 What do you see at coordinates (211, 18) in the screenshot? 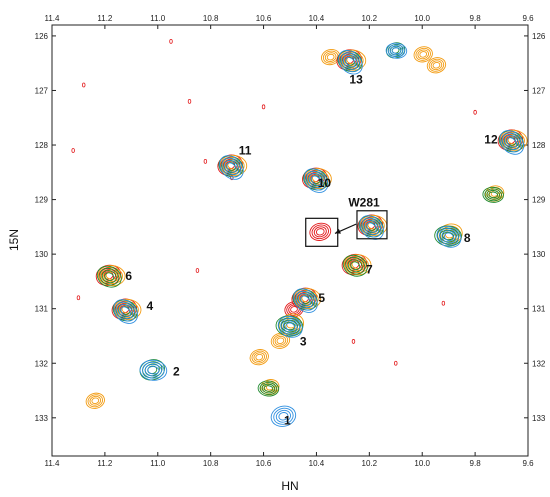
I see `x-tick-label-top: 10.8` at bounding box center [211, 18].